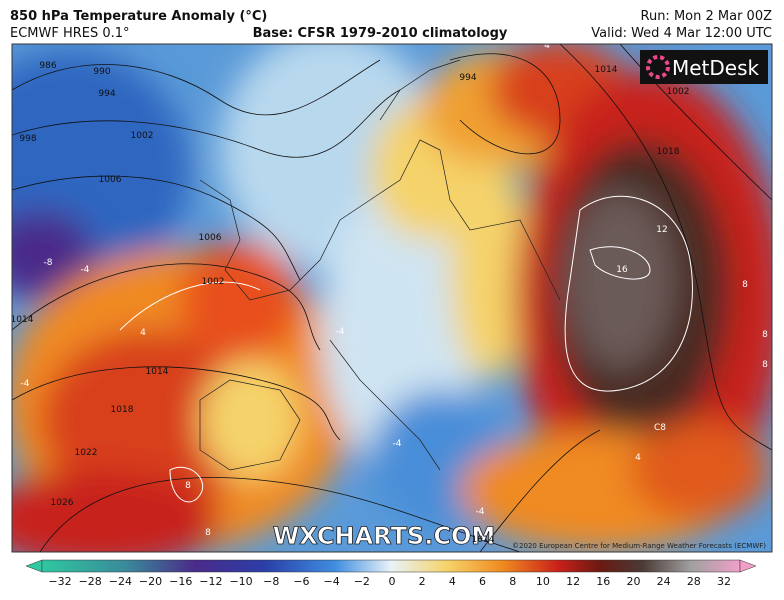  I want to click on model-label: ECMWF HRES 0.1°, so click(70, 33).